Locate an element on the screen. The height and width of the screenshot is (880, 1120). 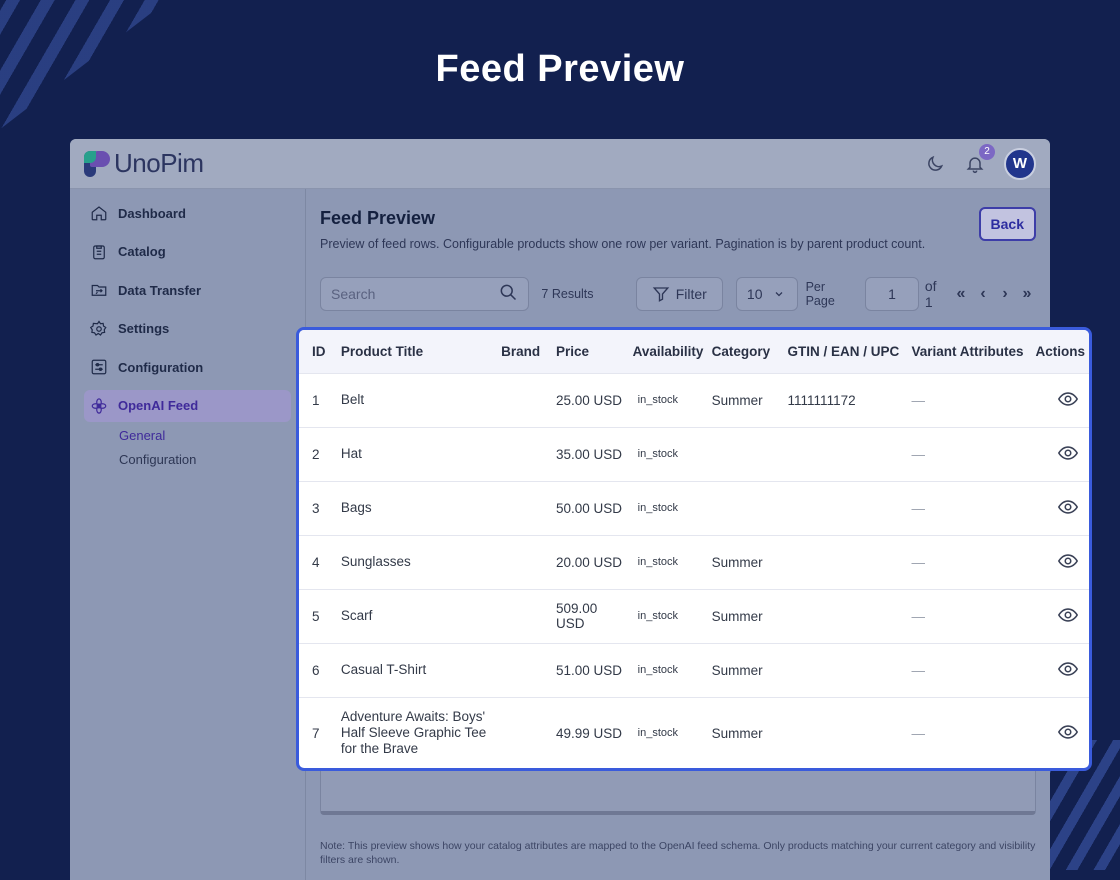
column-header-gtin: GTIN / EAN / UPC is located at coordinates (843, 351).